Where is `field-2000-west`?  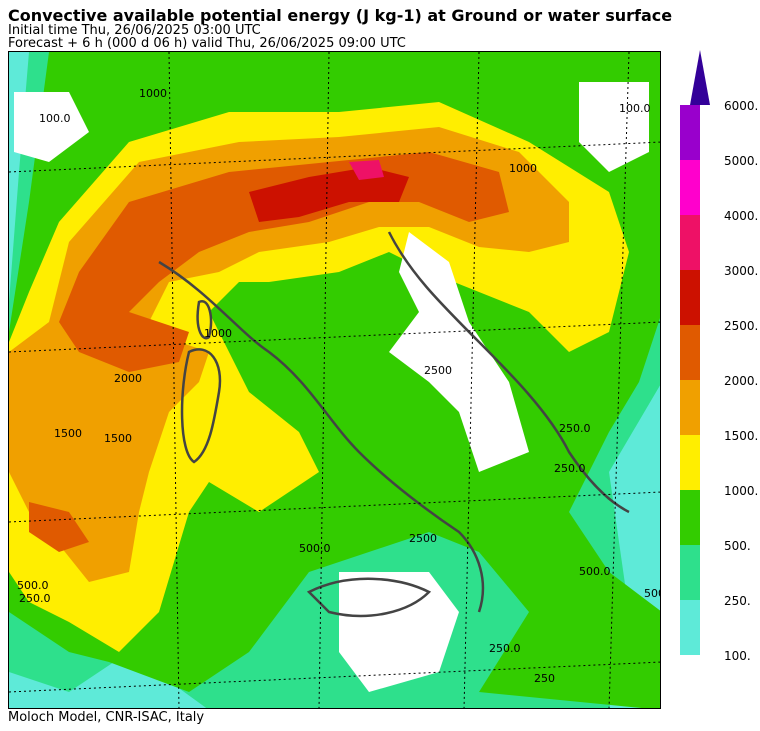
field-2000-west is located at coordinates (59, 527).